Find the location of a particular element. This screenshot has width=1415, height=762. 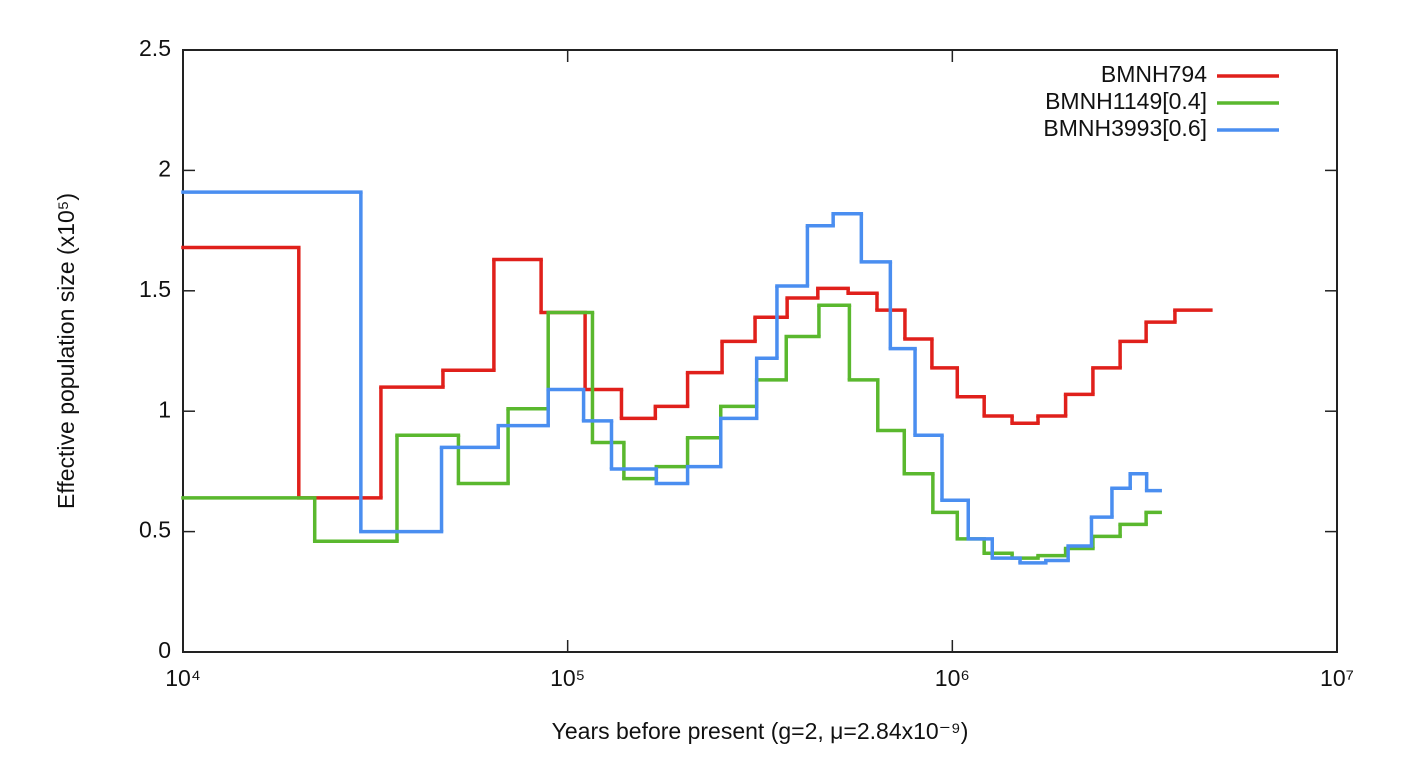

y-tick-label: 0.5 is located at coordinates (155, 530).